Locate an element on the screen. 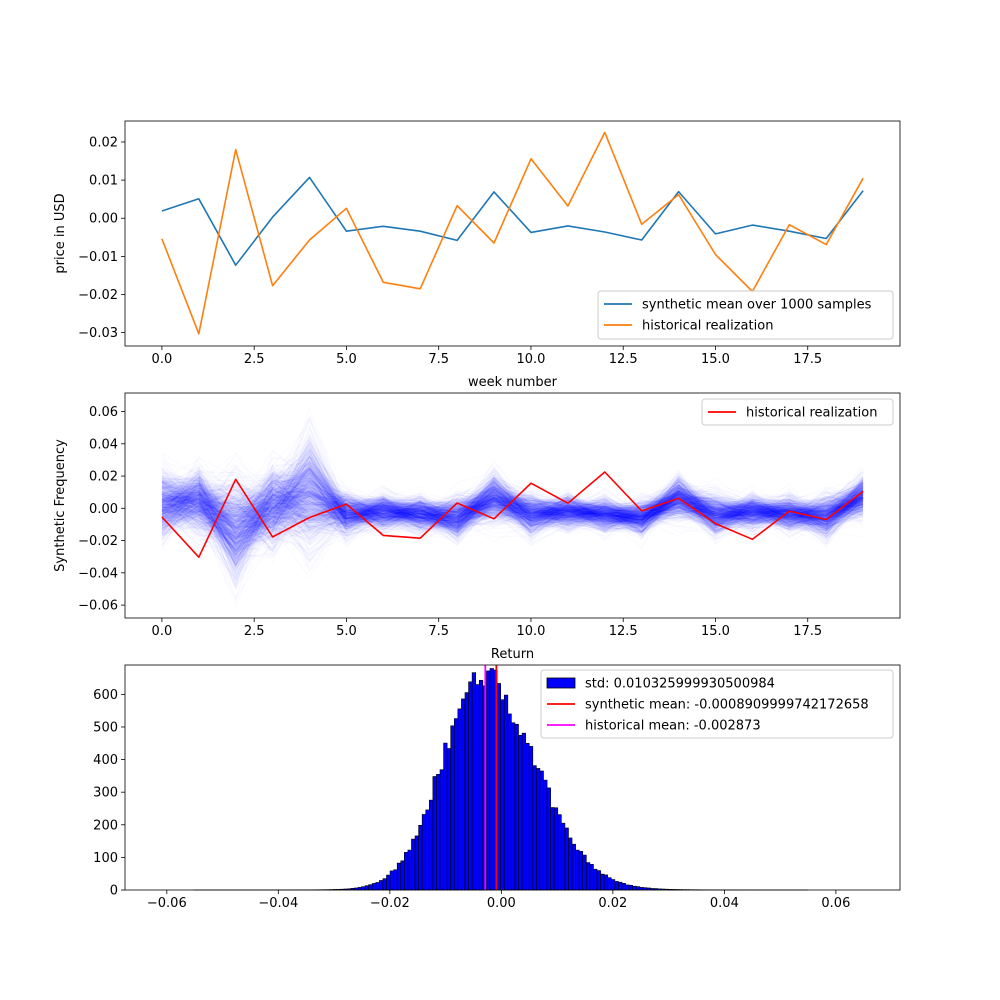 This screenshot has height=1000, width=1000. legend-label: historical realization is located at coordinates (707, 326).